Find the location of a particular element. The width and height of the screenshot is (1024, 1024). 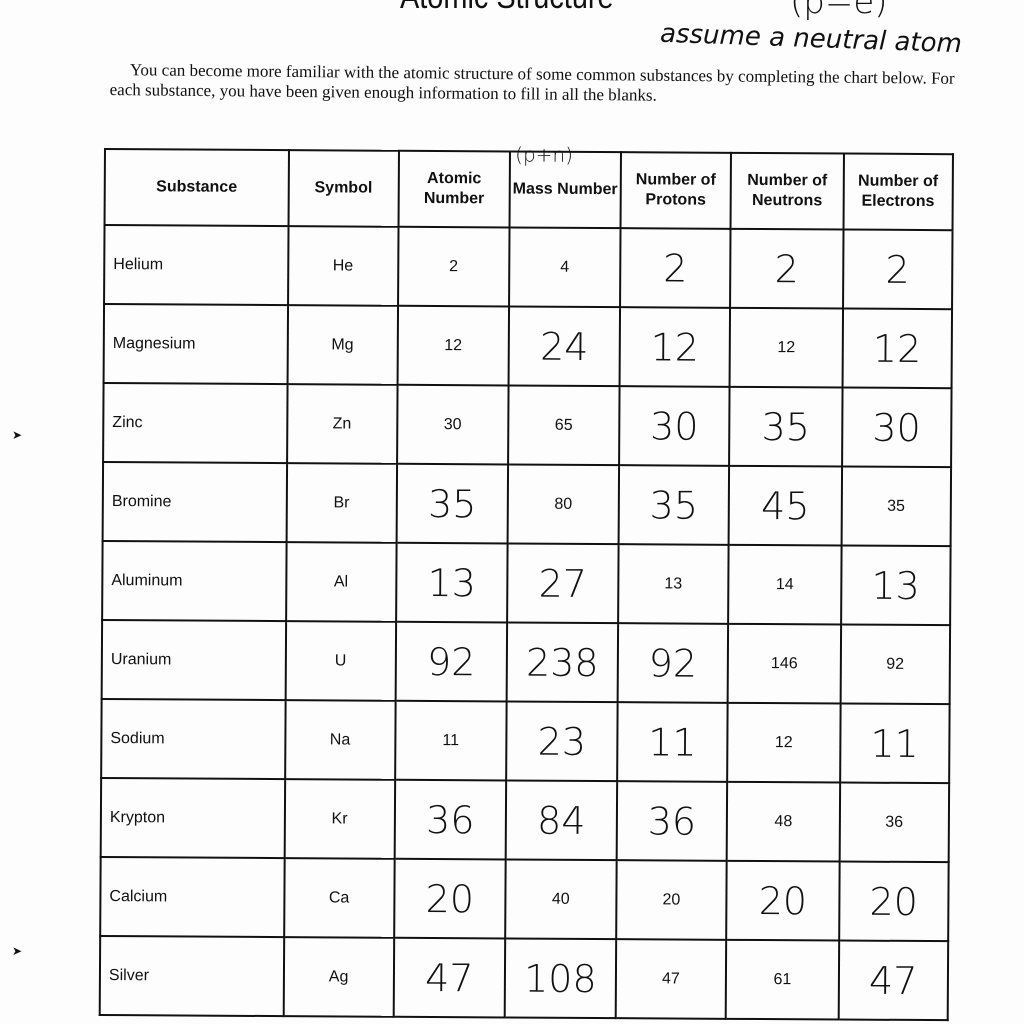

printed-value-cell: Ag is located at coordinates (338, 977).